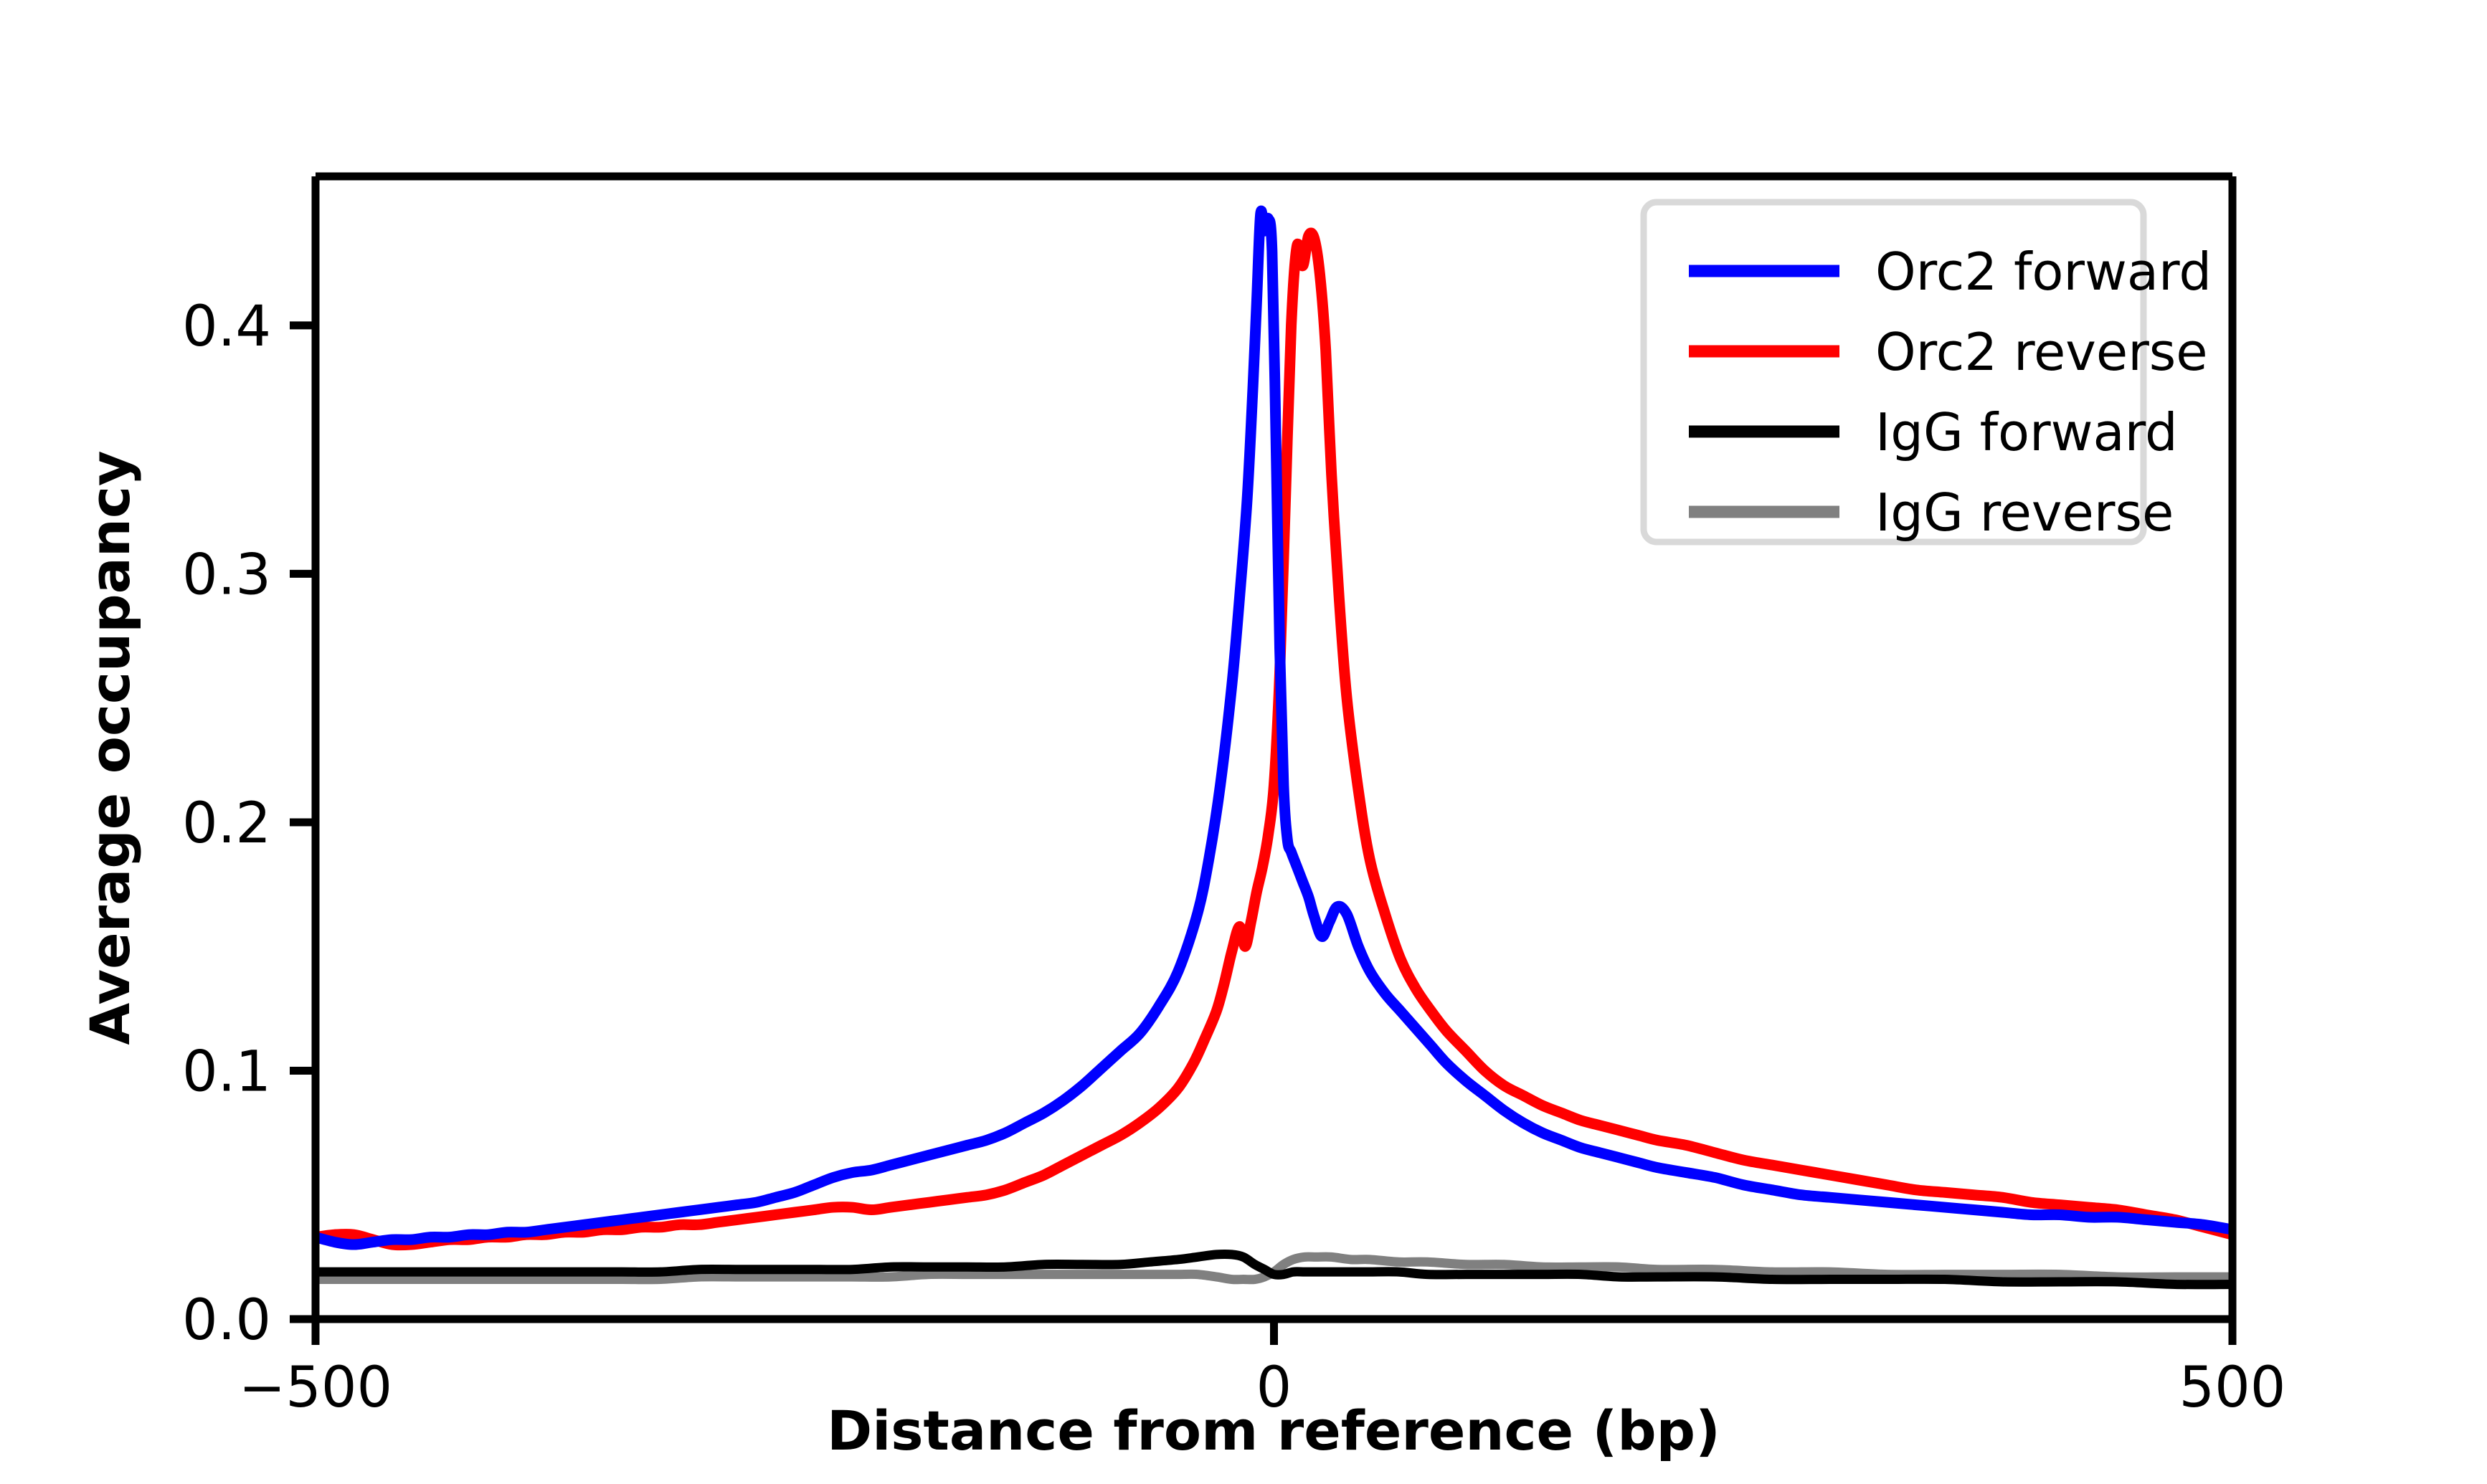  What do you see at coordinates (1274, 1388) in the screenshot?
I see `x-tick-label: 0` at bounding box center [1274, 1388].